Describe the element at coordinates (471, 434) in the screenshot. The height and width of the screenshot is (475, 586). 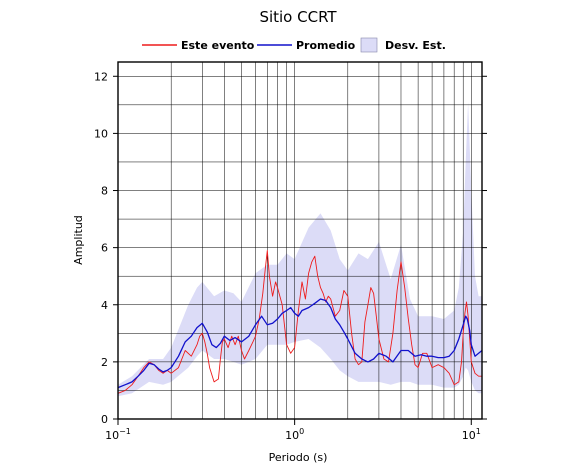
I see `x-tick-label: 10¹` at that location.